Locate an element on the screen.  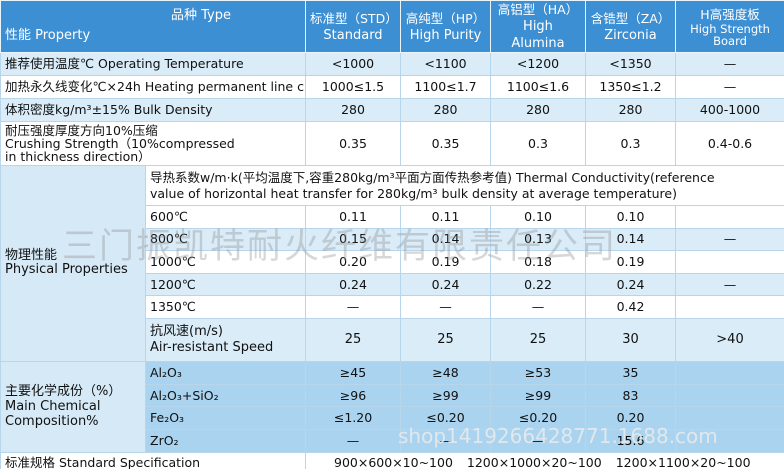
spec-value: 1200×1100×20~100 is located at coordinates (683, 462).